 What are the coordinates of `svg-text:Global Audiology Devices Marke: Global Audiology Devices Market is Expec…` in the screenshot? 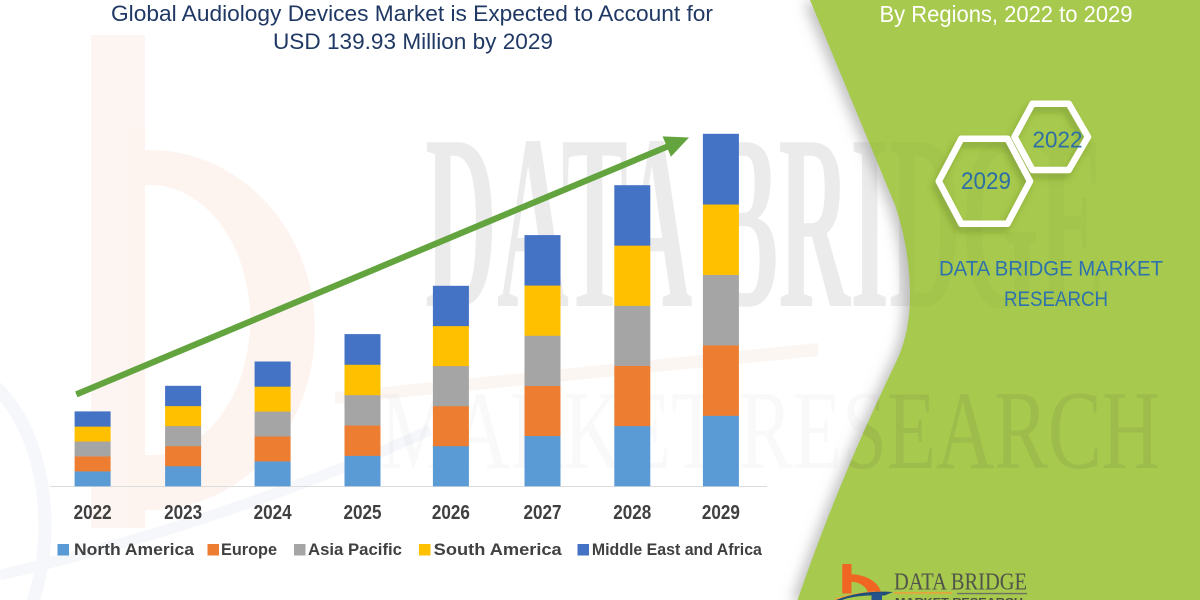 It's located at (412, 13).